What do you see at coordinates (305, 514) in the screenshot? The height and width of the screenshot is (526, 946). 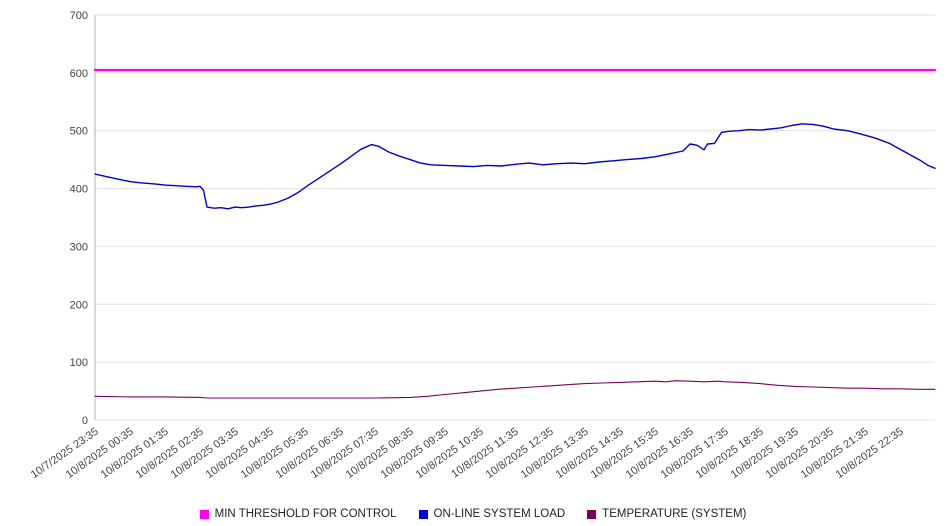 I see `legend-label: MIN THRESHOLD FOR CONTROL` at bounding box center [305, 514].